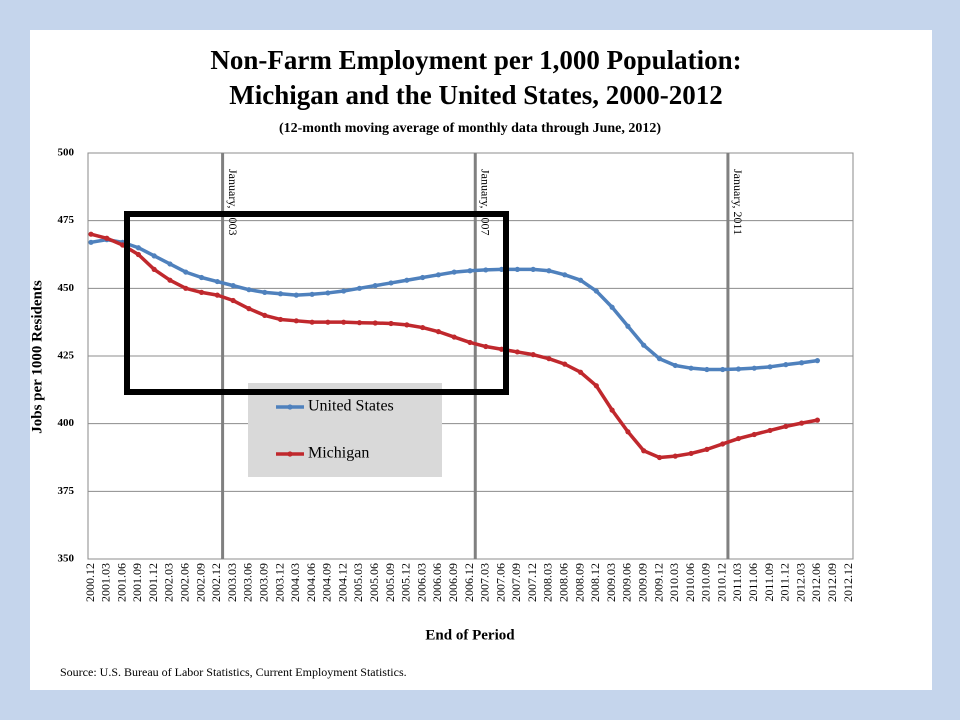  I want to click on annotation: January, 2003, so click(233, 202).